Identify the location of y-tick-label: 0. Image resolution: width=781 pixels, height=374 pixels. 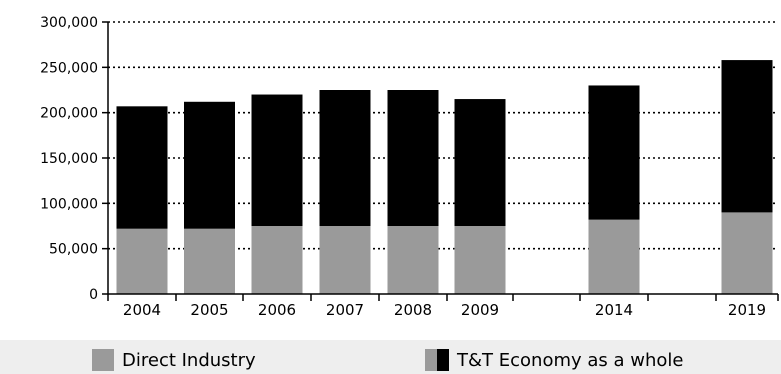
(93, 295).